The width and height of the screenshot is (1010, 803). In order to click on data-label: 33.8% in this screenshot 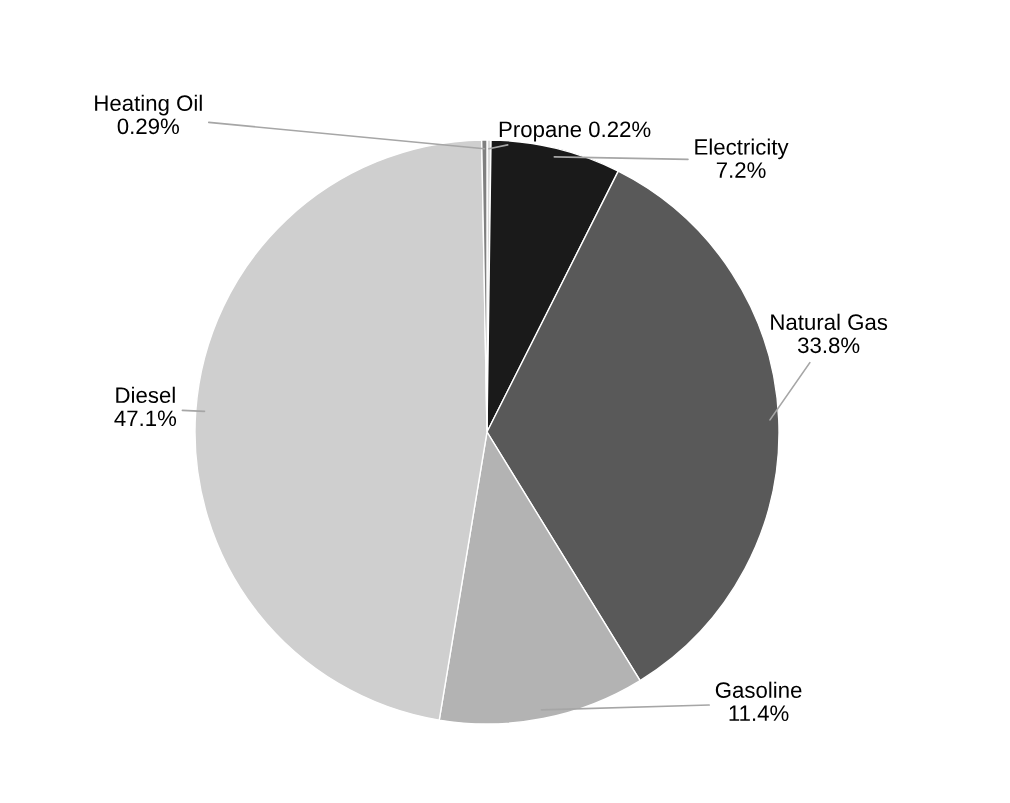, I will do `click(828, 345)`.